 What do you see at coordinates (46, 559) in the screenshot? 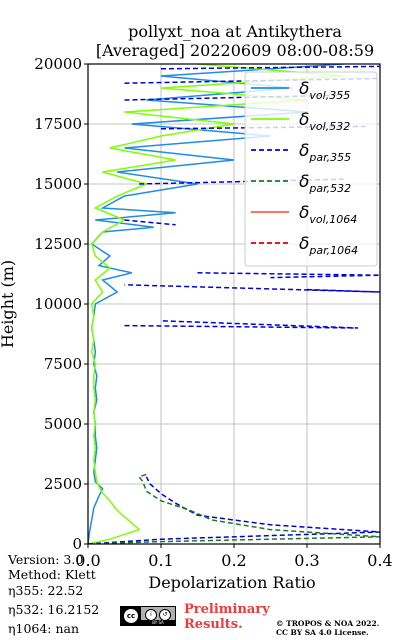
I see `version-text: Version: 3.0` at bounding box center [46, 559].